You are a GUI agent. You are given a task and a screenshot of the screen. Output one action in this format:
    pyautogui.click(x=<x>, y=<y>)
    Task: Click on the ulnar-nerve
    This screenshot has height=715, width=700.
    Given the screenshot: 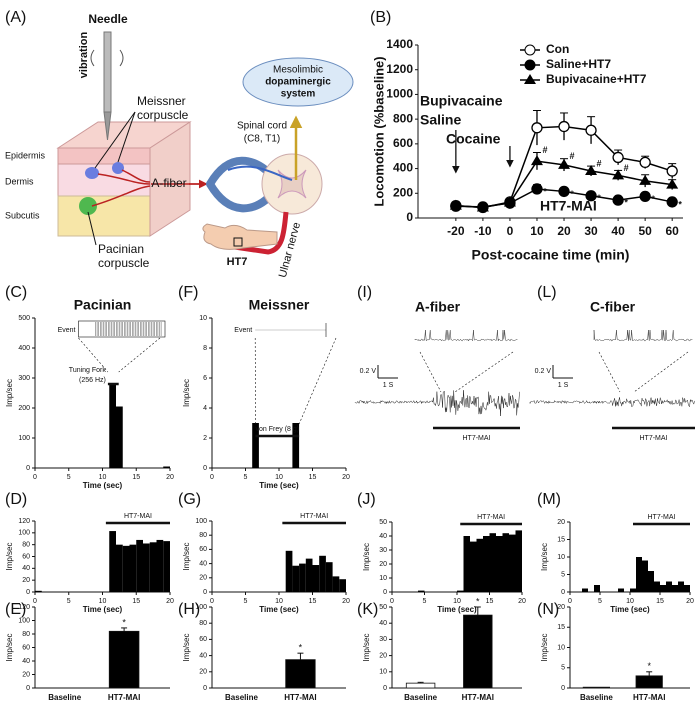 What is the action you would take?
    pyautogui.click(x=258, y=233)
    